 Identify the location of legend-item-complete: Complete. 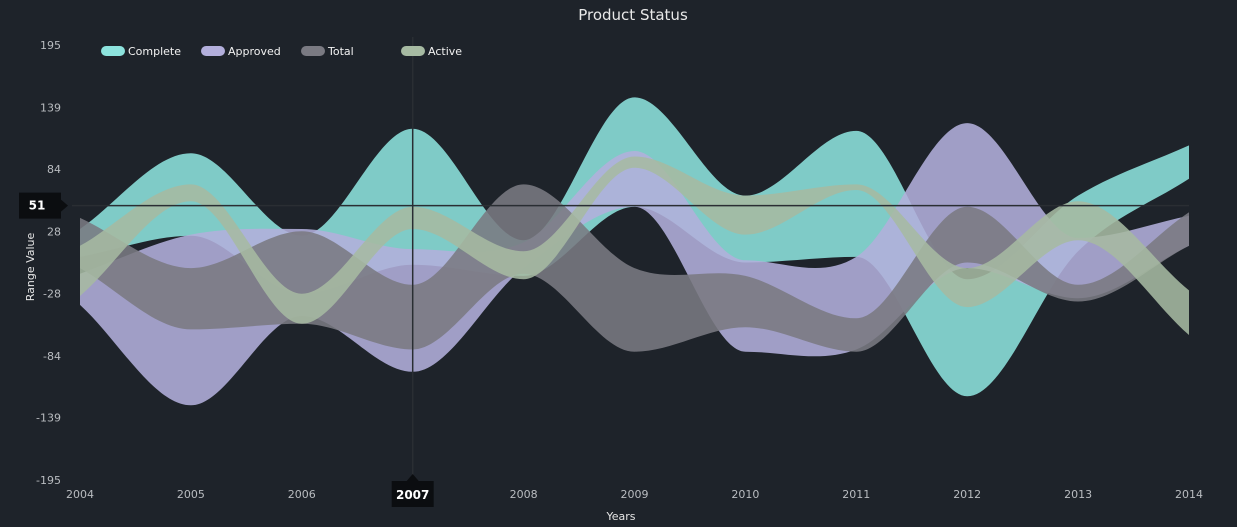
(141, 51).